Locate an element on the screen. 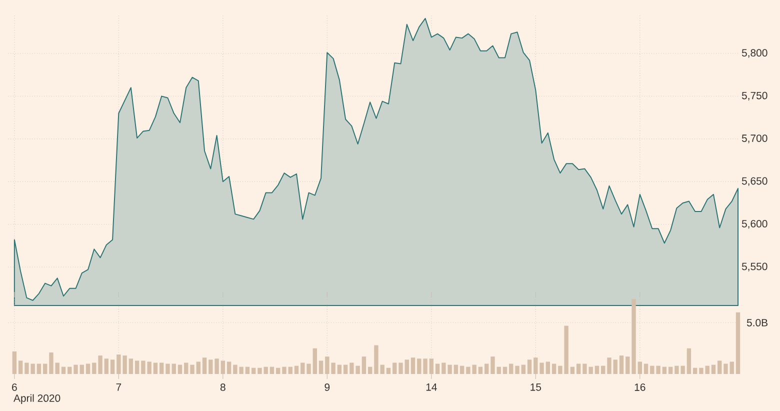 The image size is (780, 411). text: April 2020 is located at coordinates (37, 399).